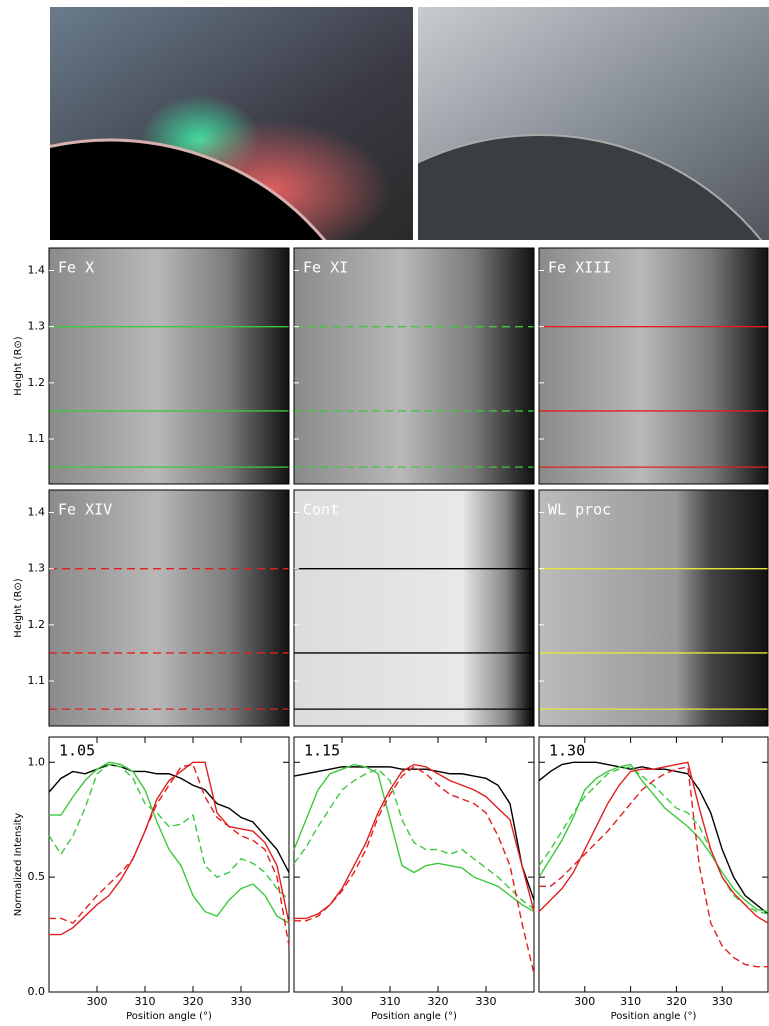 This screenshot has height=1026, width=769. What do you see at coordinates (231, 123) in the screenshot?
I see `coronal-image-color` at bounding box center [231, 123].